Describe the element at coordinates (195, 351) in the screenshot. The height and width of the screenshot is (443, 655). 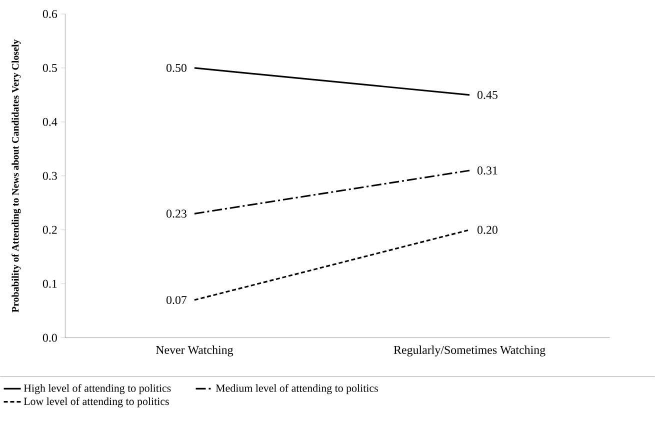
I see `x-tick-label: Never Watching` at that location.